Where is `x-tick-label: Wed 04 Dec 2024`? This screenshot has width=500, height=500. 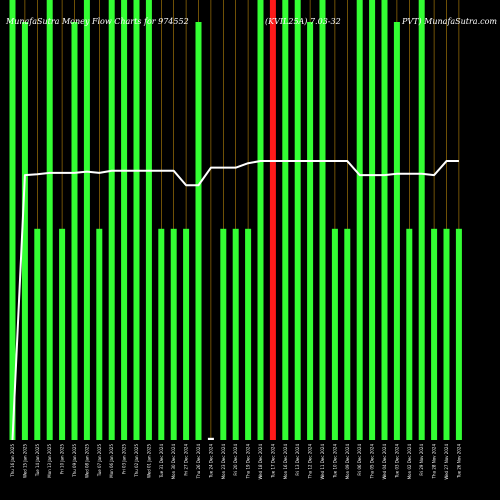 x-tick-label: Wed 04 Dec 2024 is located at coordinates (384, 462).